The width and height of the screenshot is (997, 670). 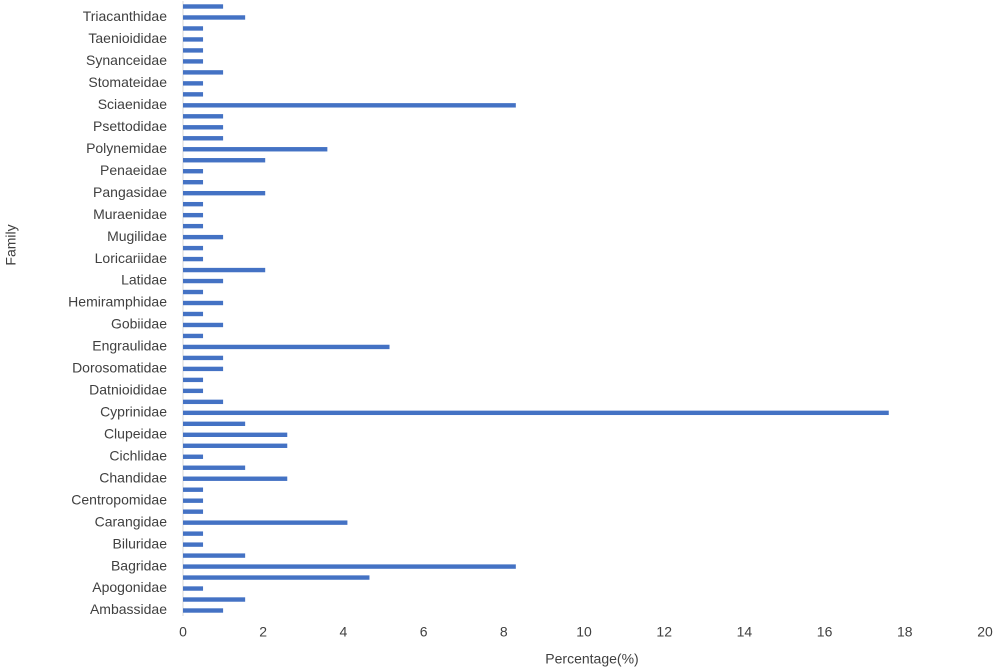 I want to click on y-tick-label: Triacanthidae, so click(x=125, y=16).